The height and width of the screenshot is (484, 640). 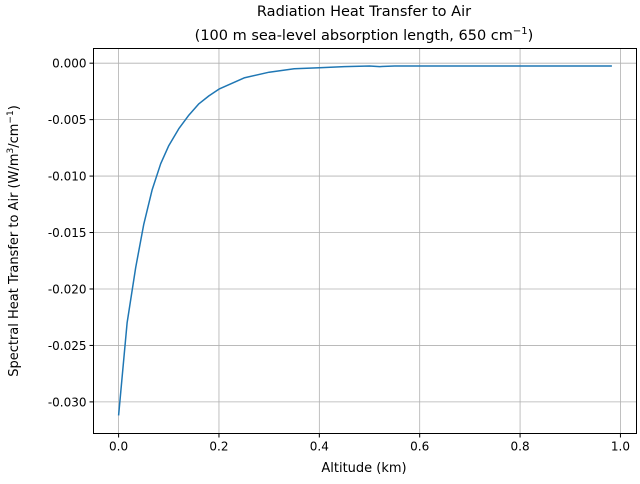 What do you see at coordinates (319, 447) in the screenshot?
I see `x-tick-label: 0.4` at bounding box center [319, 447].